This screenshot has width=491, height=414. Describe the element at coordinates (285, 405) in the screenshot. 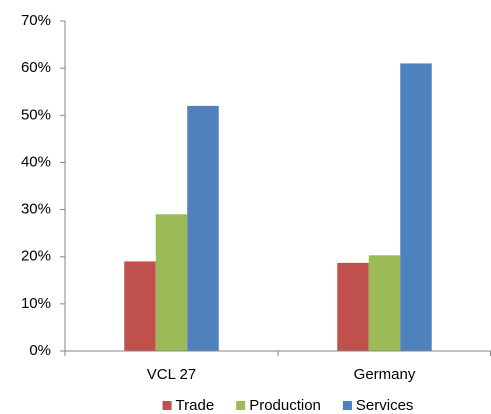

I see `legend-label: Production` at that location.